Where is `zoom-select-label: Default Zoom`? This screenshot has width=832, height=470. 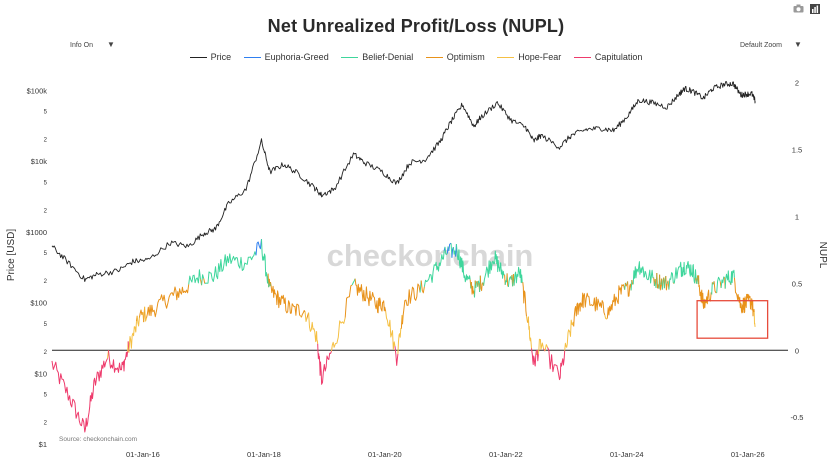
zoom-select-label: Default Zoom is located at coordinates (761, 45).